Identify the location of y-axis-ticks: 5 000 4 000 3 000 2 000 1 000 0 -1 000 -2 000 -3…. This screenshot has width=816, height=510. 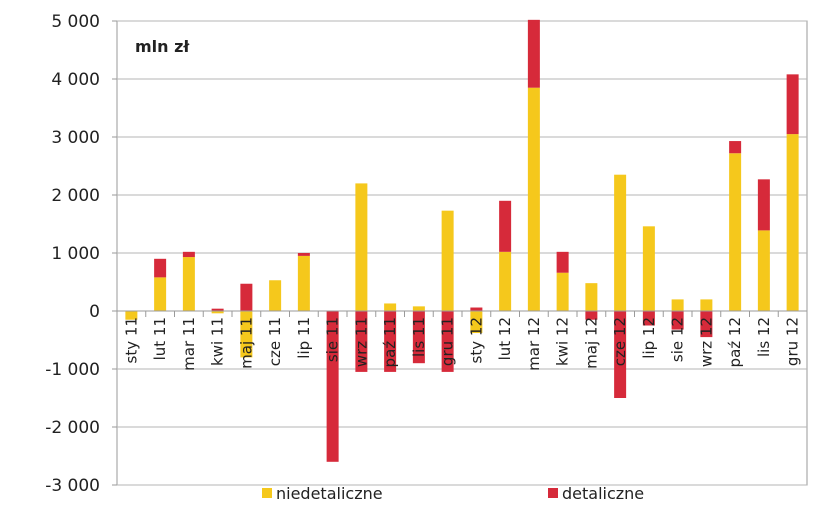
(81, 254).